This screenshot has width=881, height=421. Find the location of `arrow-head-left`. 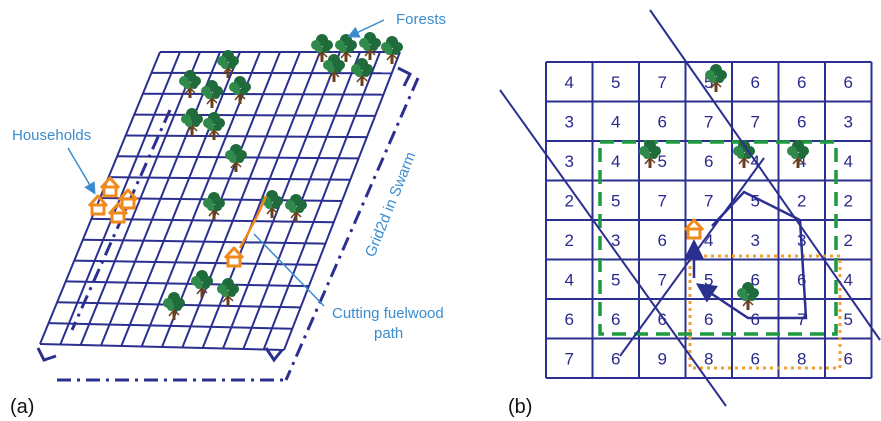

arrow-head-left is located at coordinates (46, 354).